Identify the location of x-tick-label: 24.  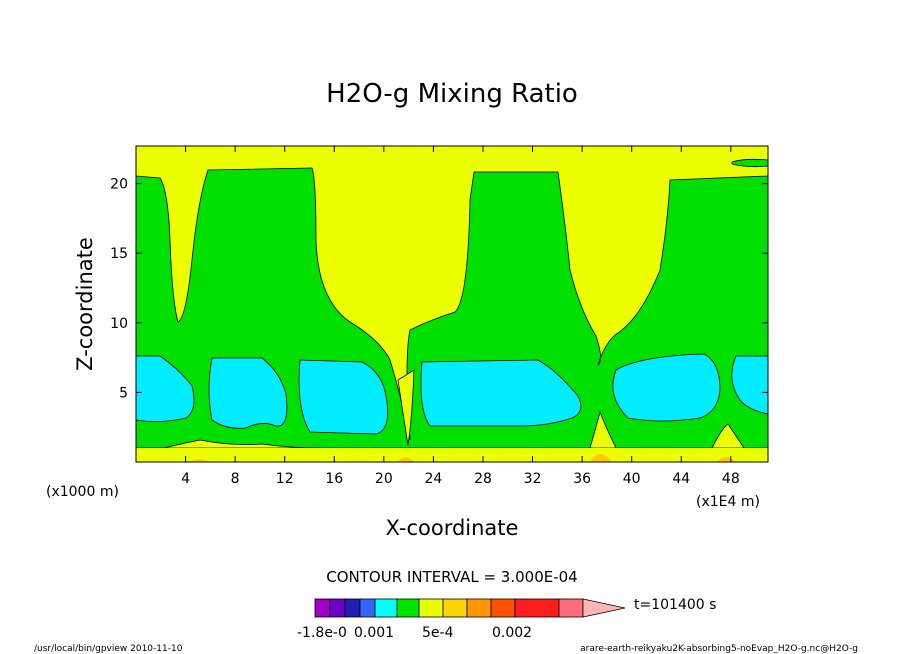
(433, 479).